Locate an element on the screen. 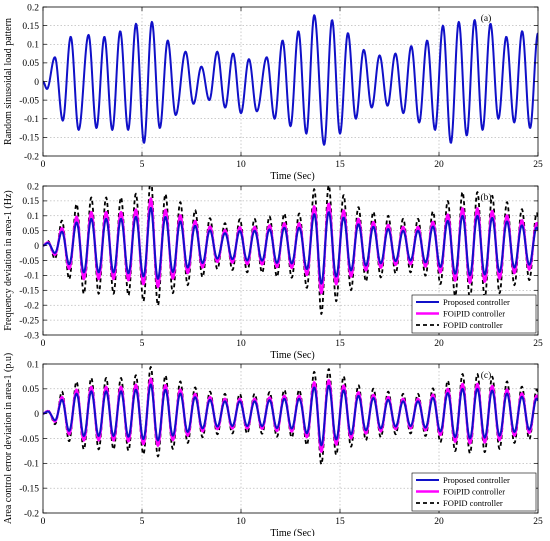  y-axis-label: Frequency deviation in area-1 (Hz) is located at coordinates (8, 260).